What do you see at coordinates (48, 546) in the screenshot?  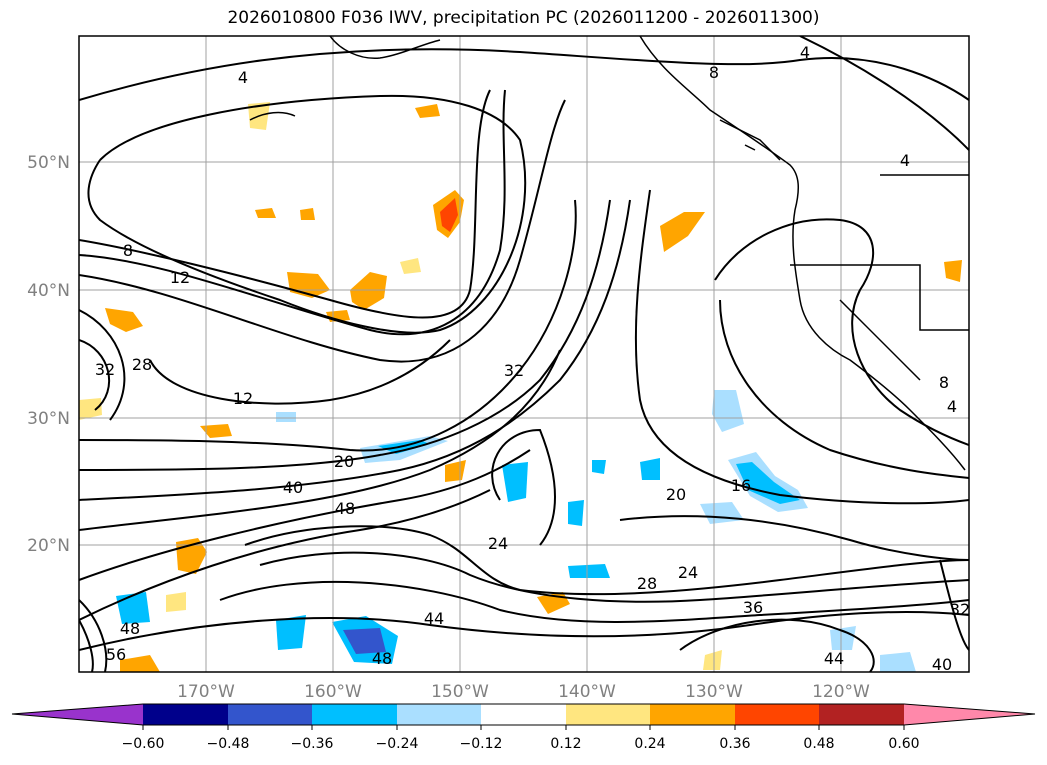 I see `lat-label: 20°N` at bounding box center [48, 546].